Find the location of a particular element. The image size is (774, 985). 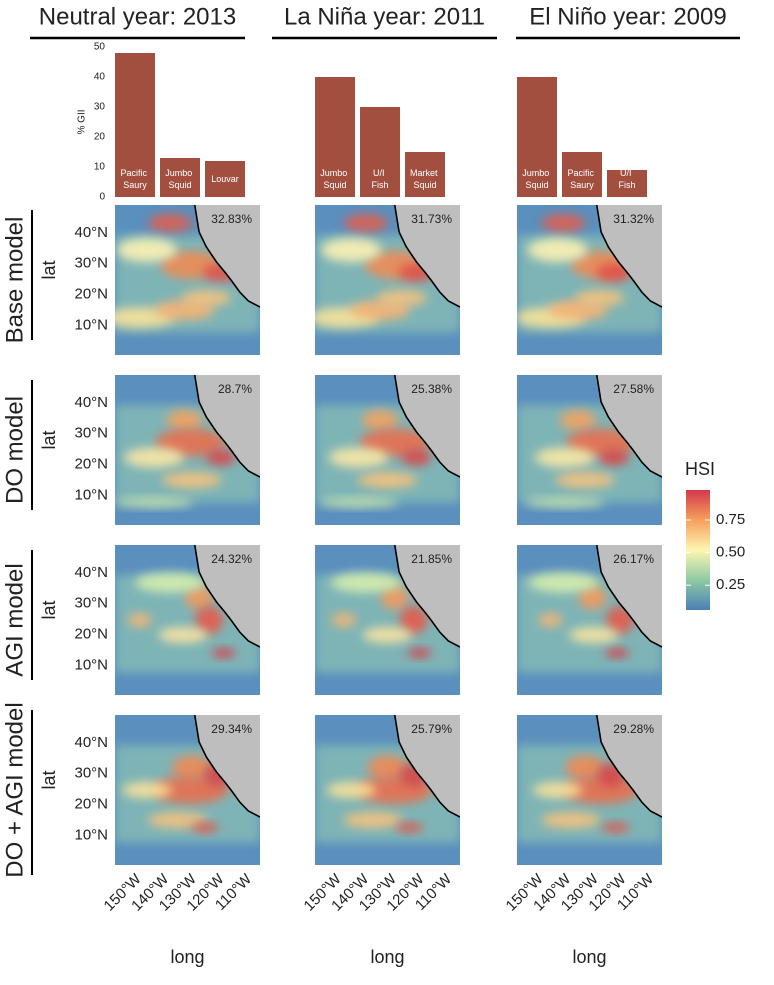

model-score: 24.32% is located at coordinates (231, 559).